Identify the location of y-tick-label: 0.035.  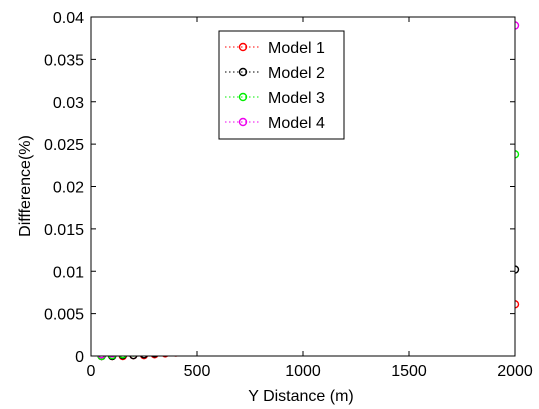
(64, 60).